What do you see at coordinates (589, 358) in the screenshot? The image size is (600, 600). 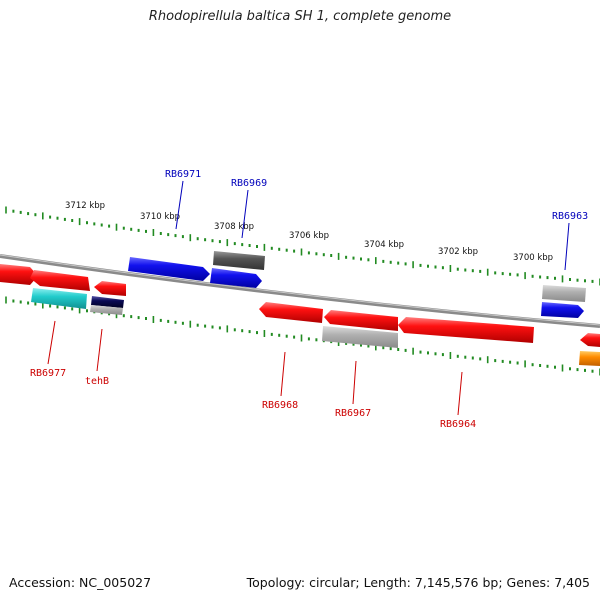 I see `gene-orange` at bounding box center [589, 358].